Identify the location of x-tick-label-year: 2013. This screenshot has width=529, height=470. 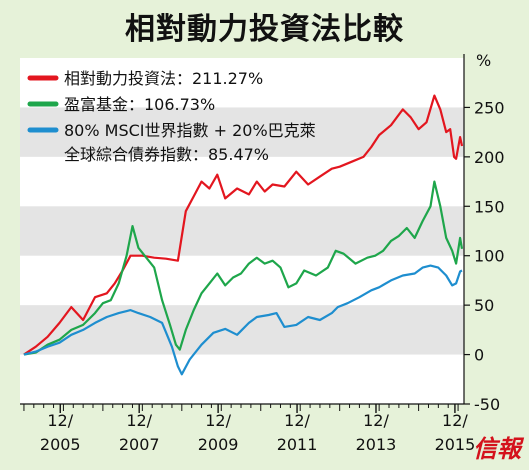
(376, 444).